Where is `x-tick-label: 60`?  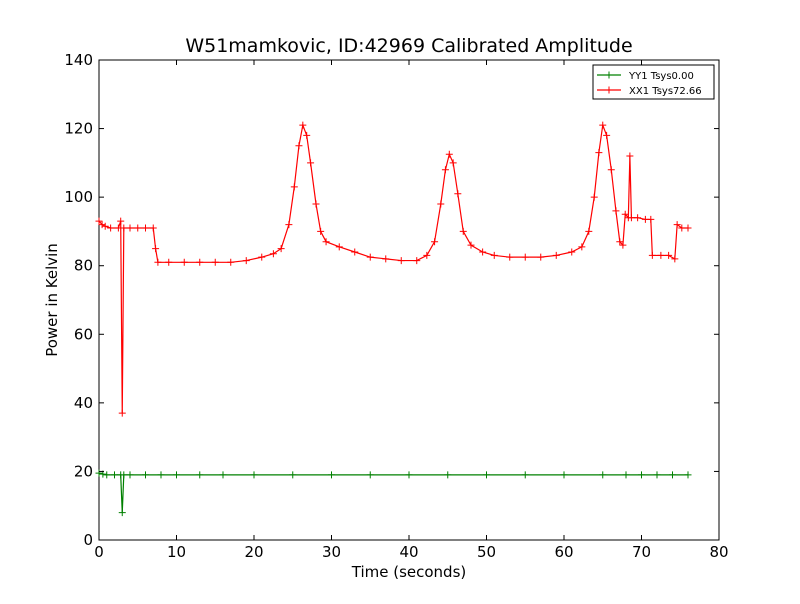 x-tick-label: 60 is located at coordinates (563, 552).